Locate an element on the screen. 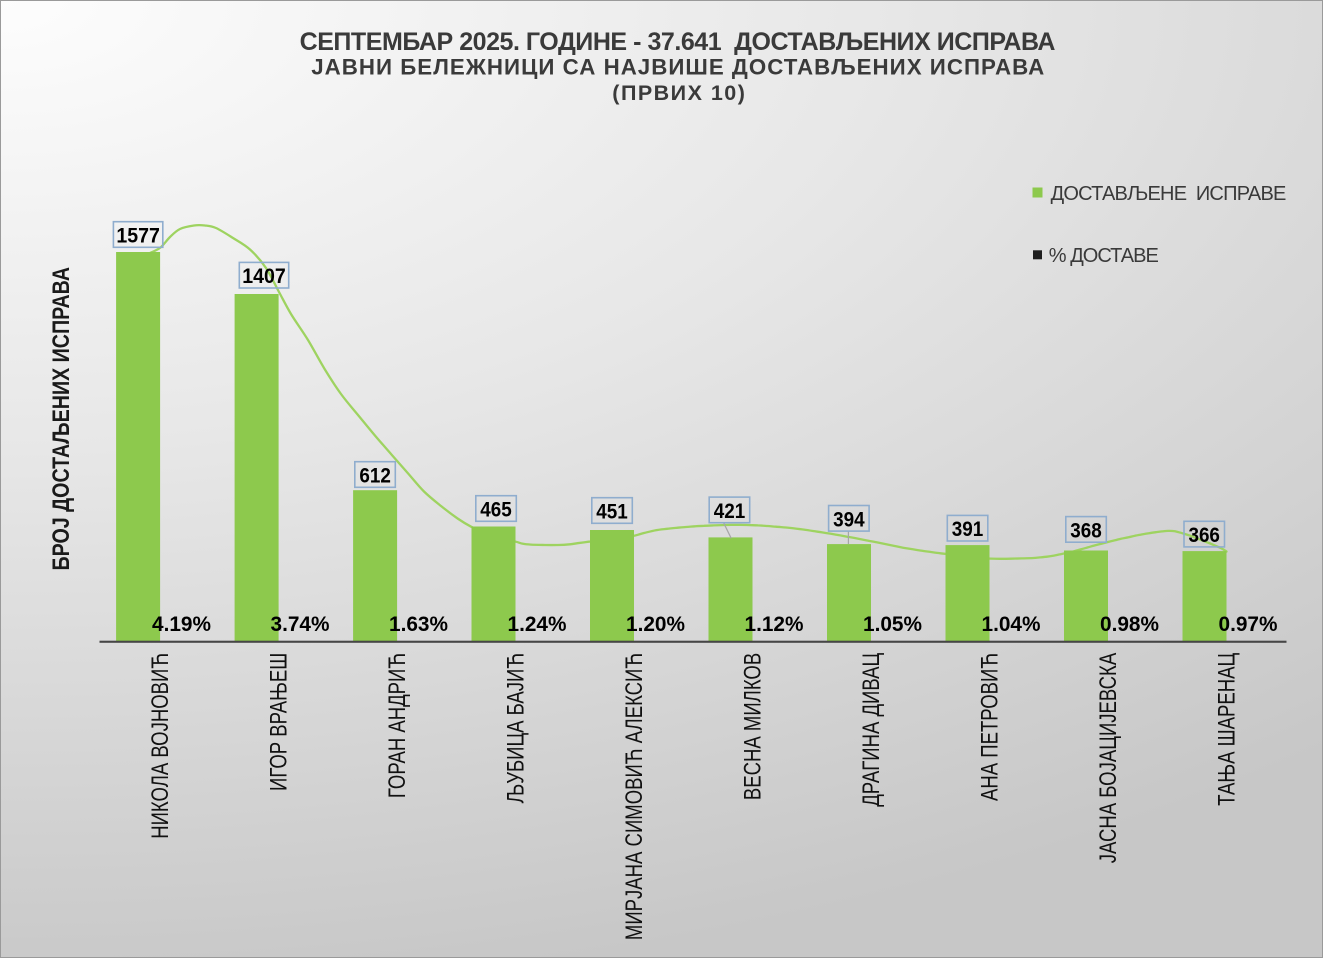  svg-text: 1577 is located at coordinates (138, 236).